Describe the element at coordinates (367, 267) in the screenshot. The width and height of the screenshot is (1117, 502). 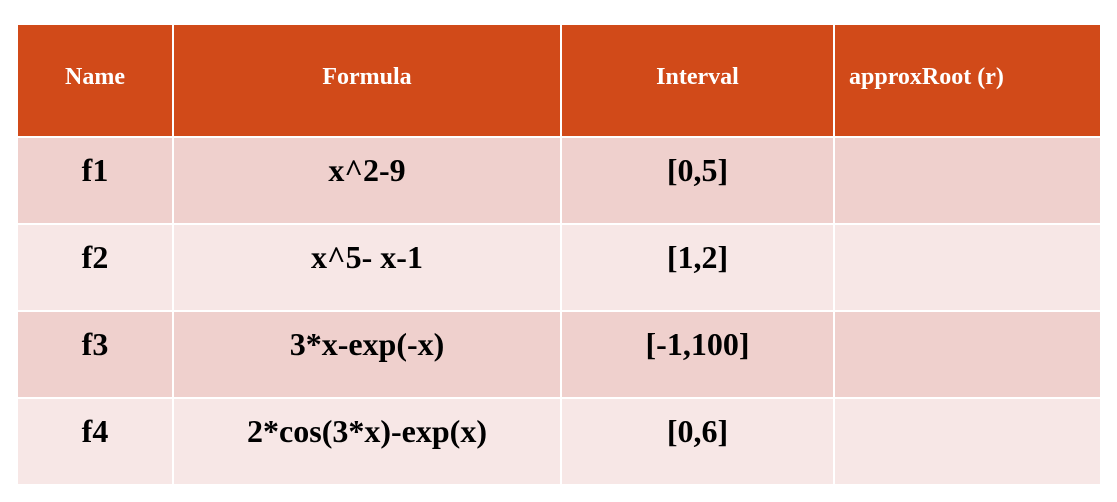
I see `table-cell: x^5- x-1` at that location.